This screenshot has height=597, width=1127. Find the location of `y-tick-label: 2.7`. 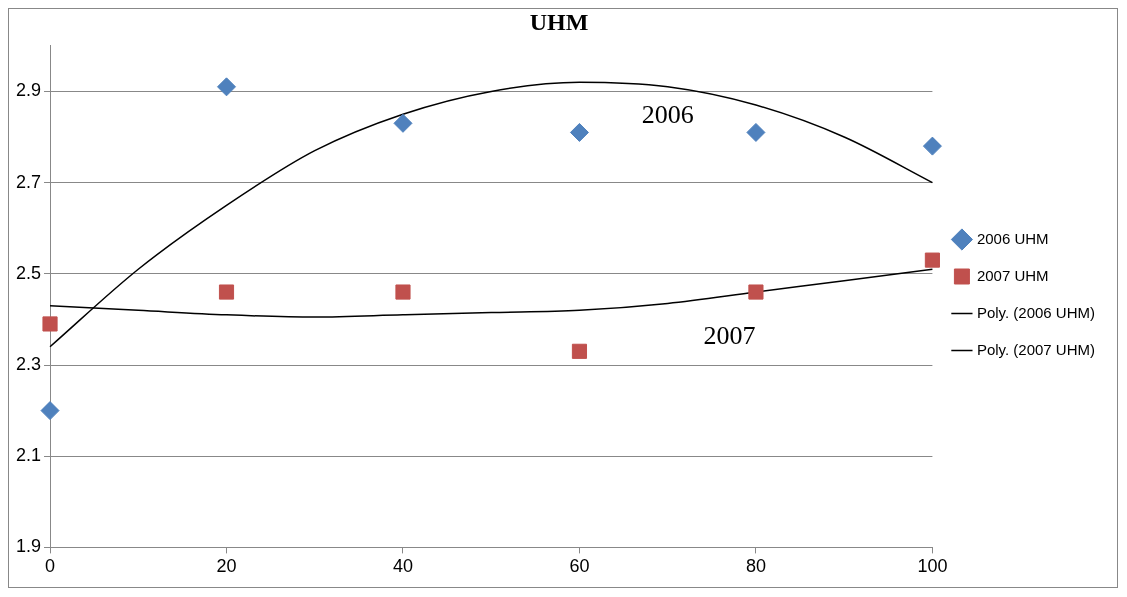

y-tick-label: 2.7 is located at coordinates (28, 181).